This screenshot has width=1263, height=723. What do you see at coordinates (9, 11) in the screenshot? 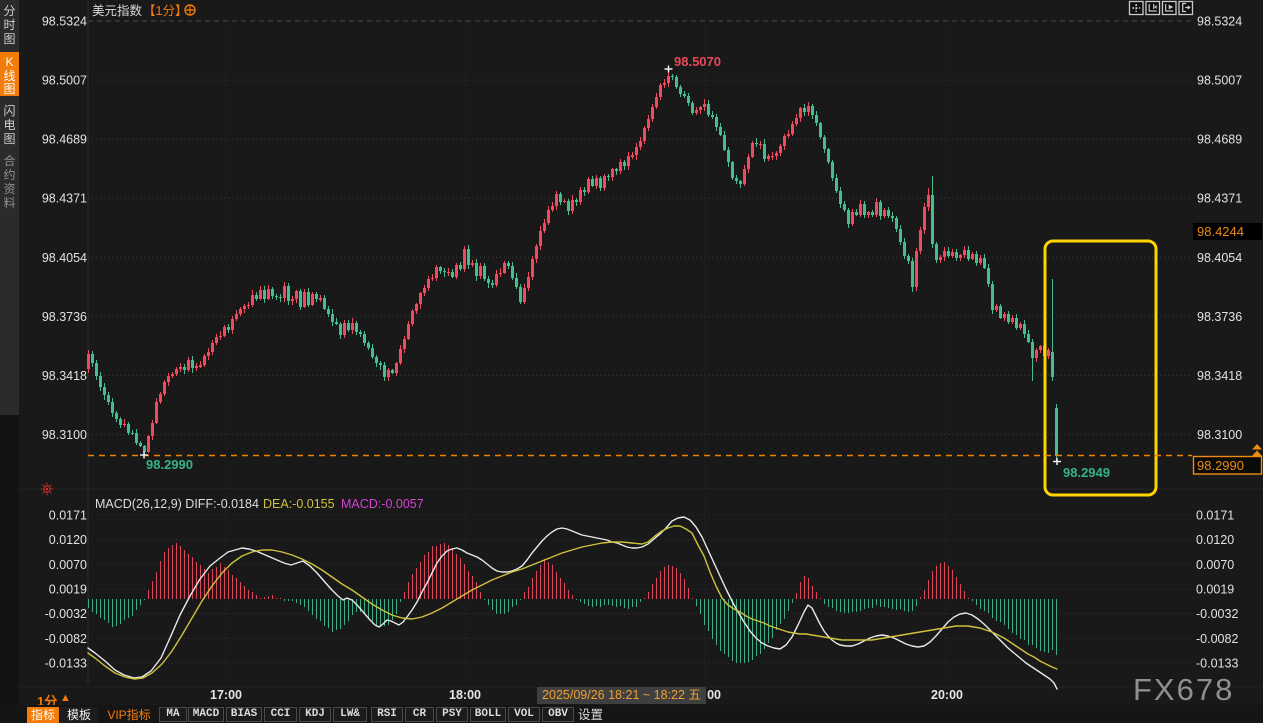
I see `svg-text: 分` at bounding box center [9, 11].